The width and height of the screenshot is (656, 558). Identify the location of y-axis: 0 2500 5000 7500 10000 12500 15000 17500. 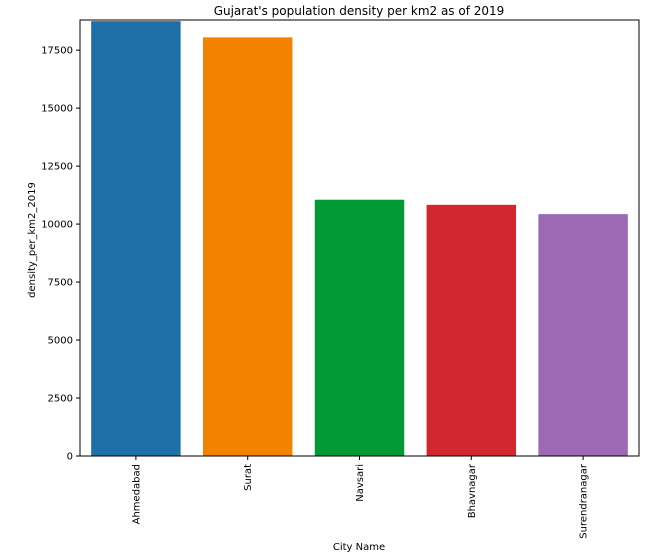
(60, 254).